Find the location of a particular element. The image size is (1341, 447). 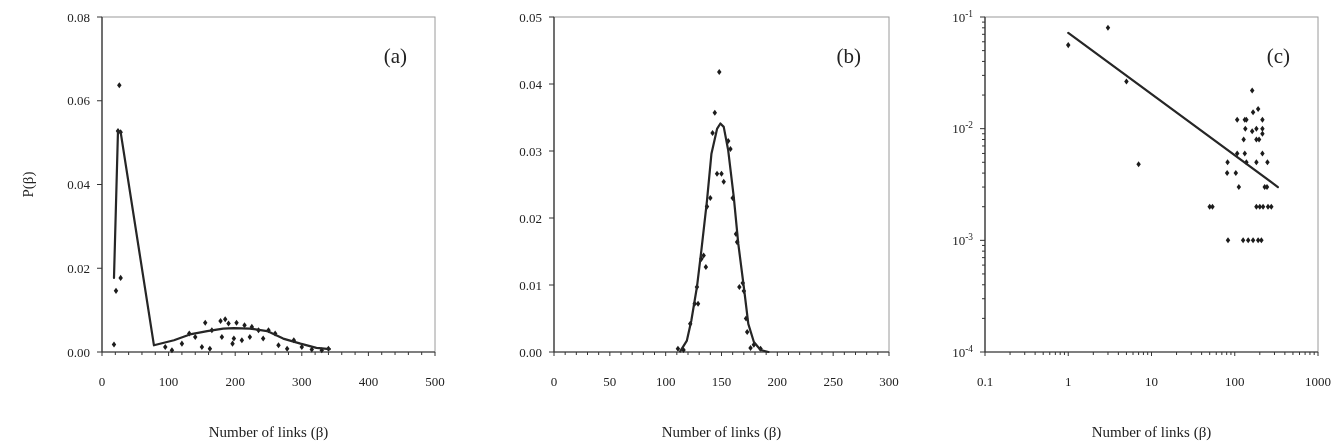

x-tick-label: 0.1 is located at coordinates (985, 381).